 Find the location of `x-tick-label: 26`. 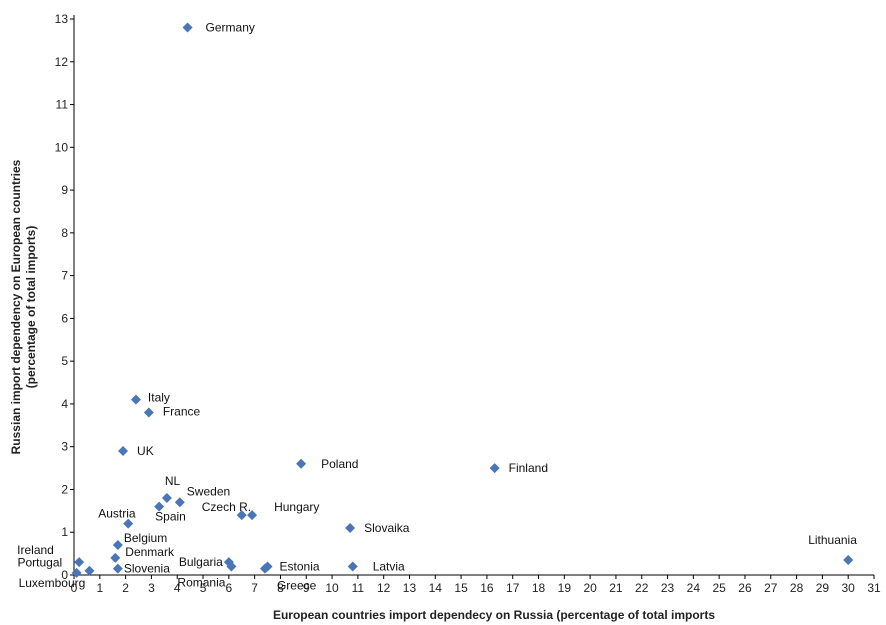

x-tick-label: 26 is located at coordinates (745, 588).